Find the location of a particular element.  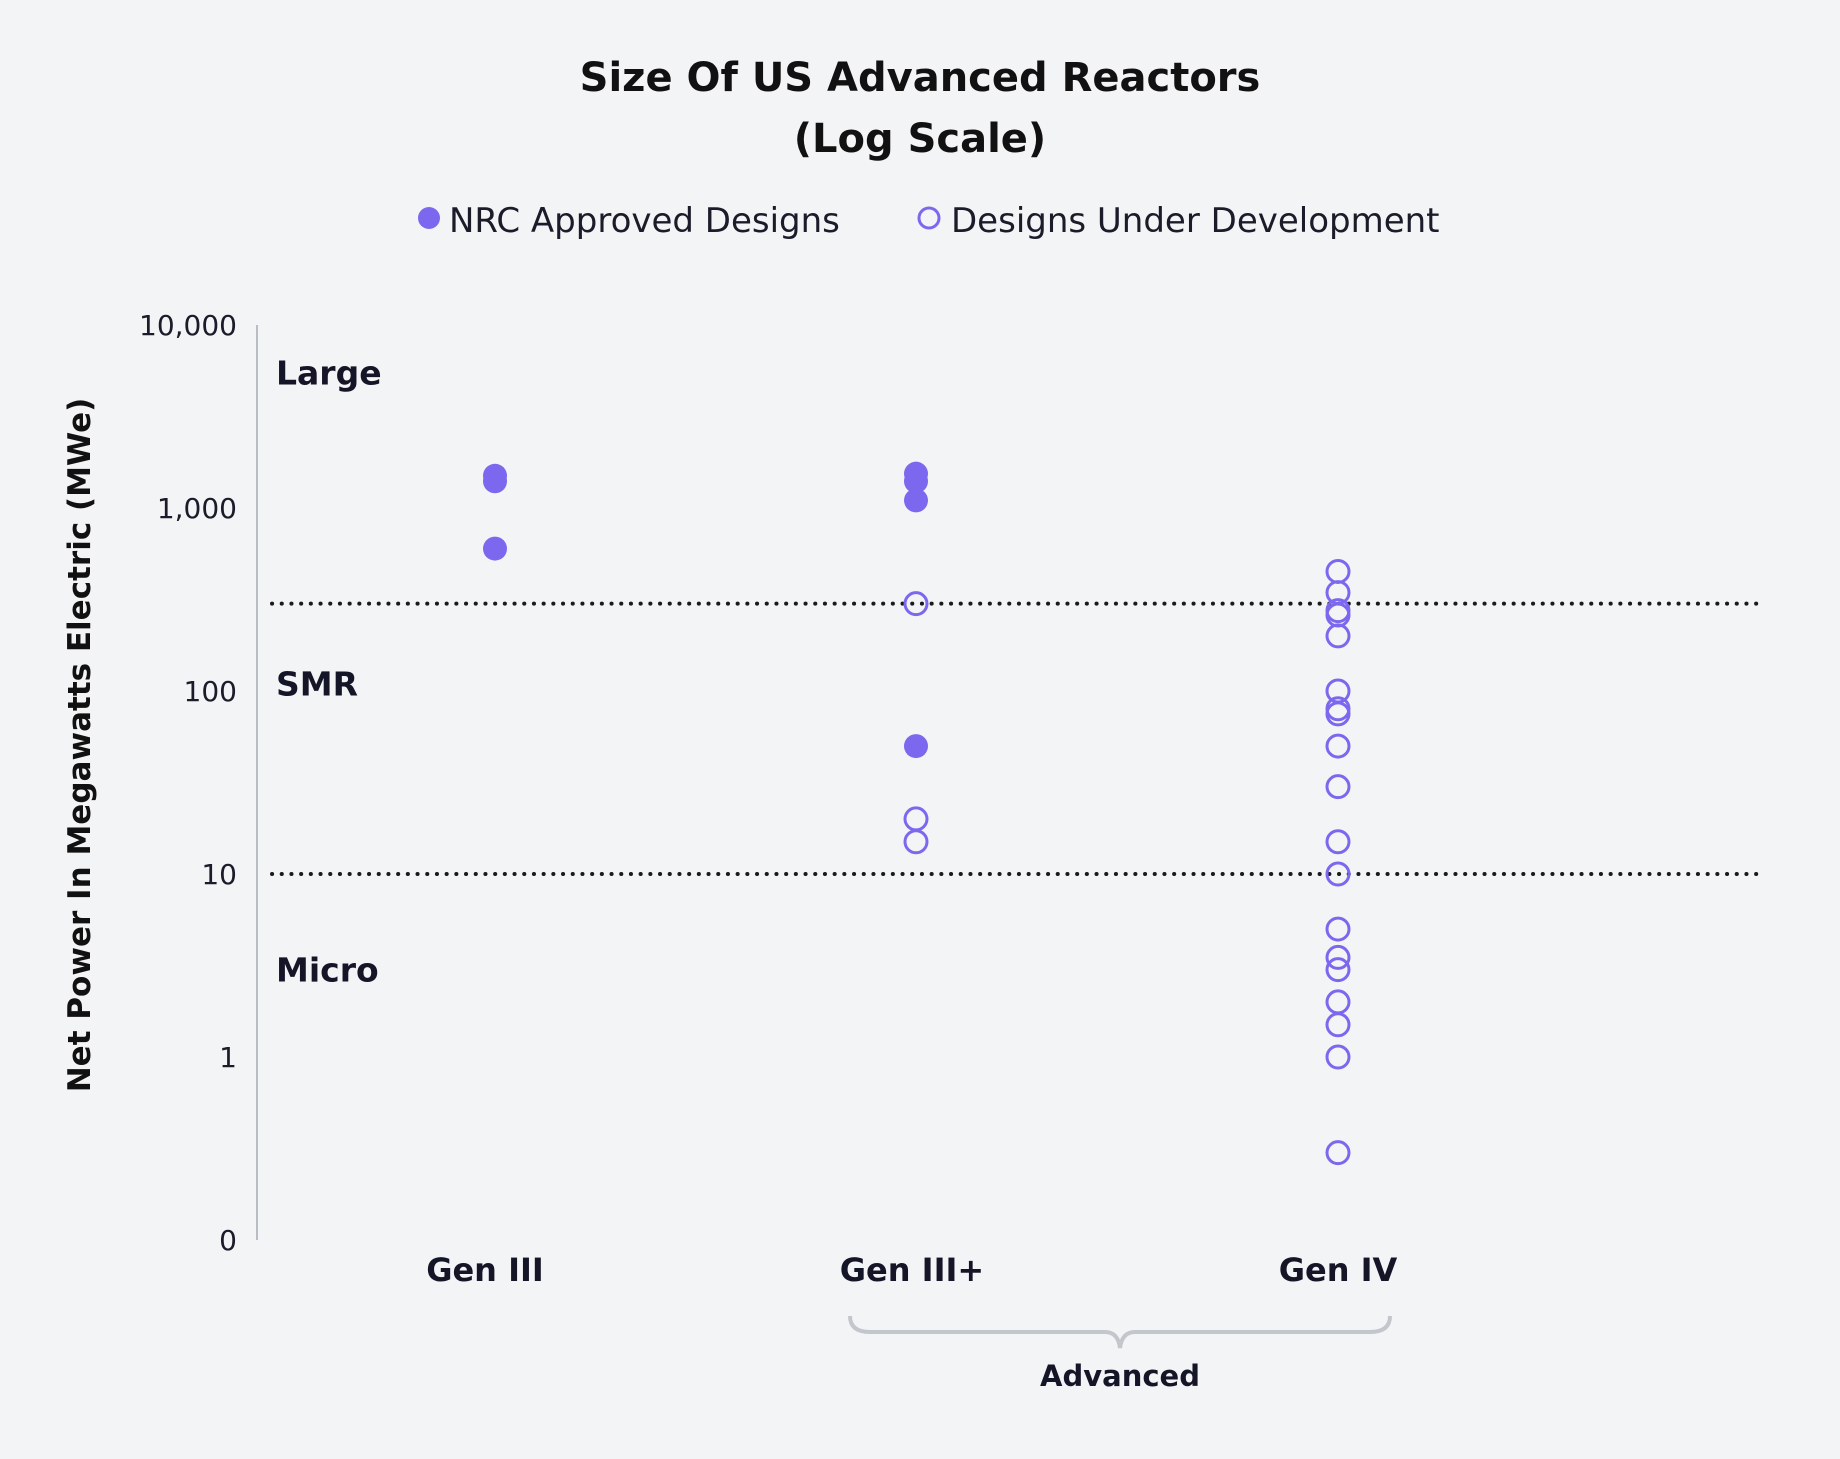

advanced-bracket: Advanced is located at coordinates (1120, 1354).